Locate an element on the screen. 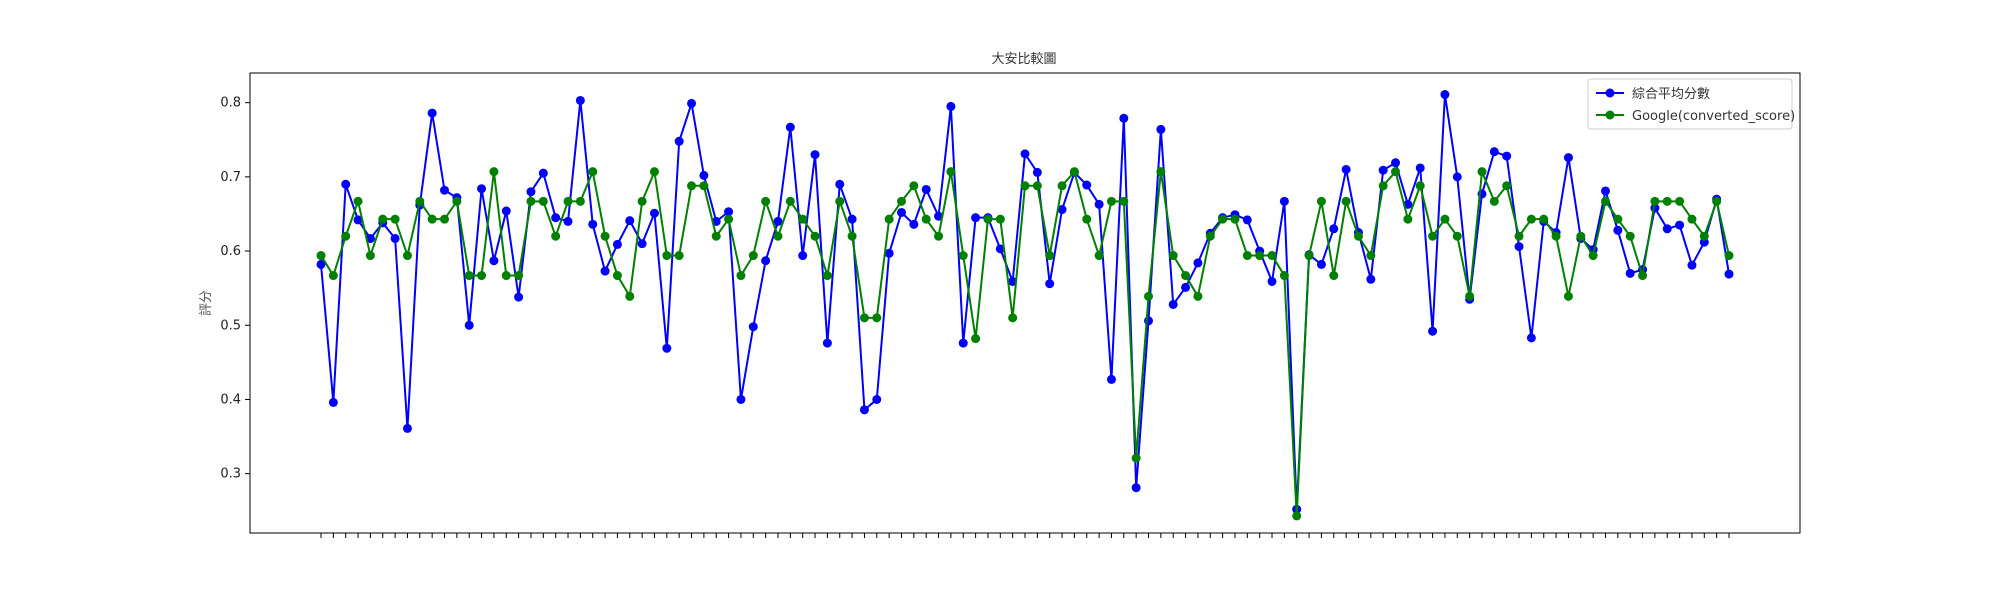  y-axis: 0.3 0.4 0.5 0.6 0.7 0.8 is located at coordinates (235, 289).